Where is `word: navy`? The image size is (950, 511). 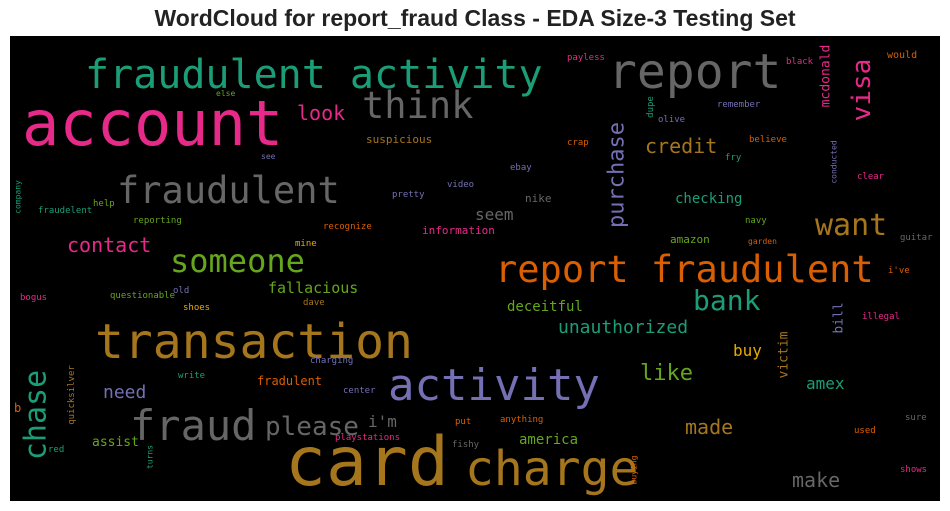
word: navy is located at coordinates (756, 221).